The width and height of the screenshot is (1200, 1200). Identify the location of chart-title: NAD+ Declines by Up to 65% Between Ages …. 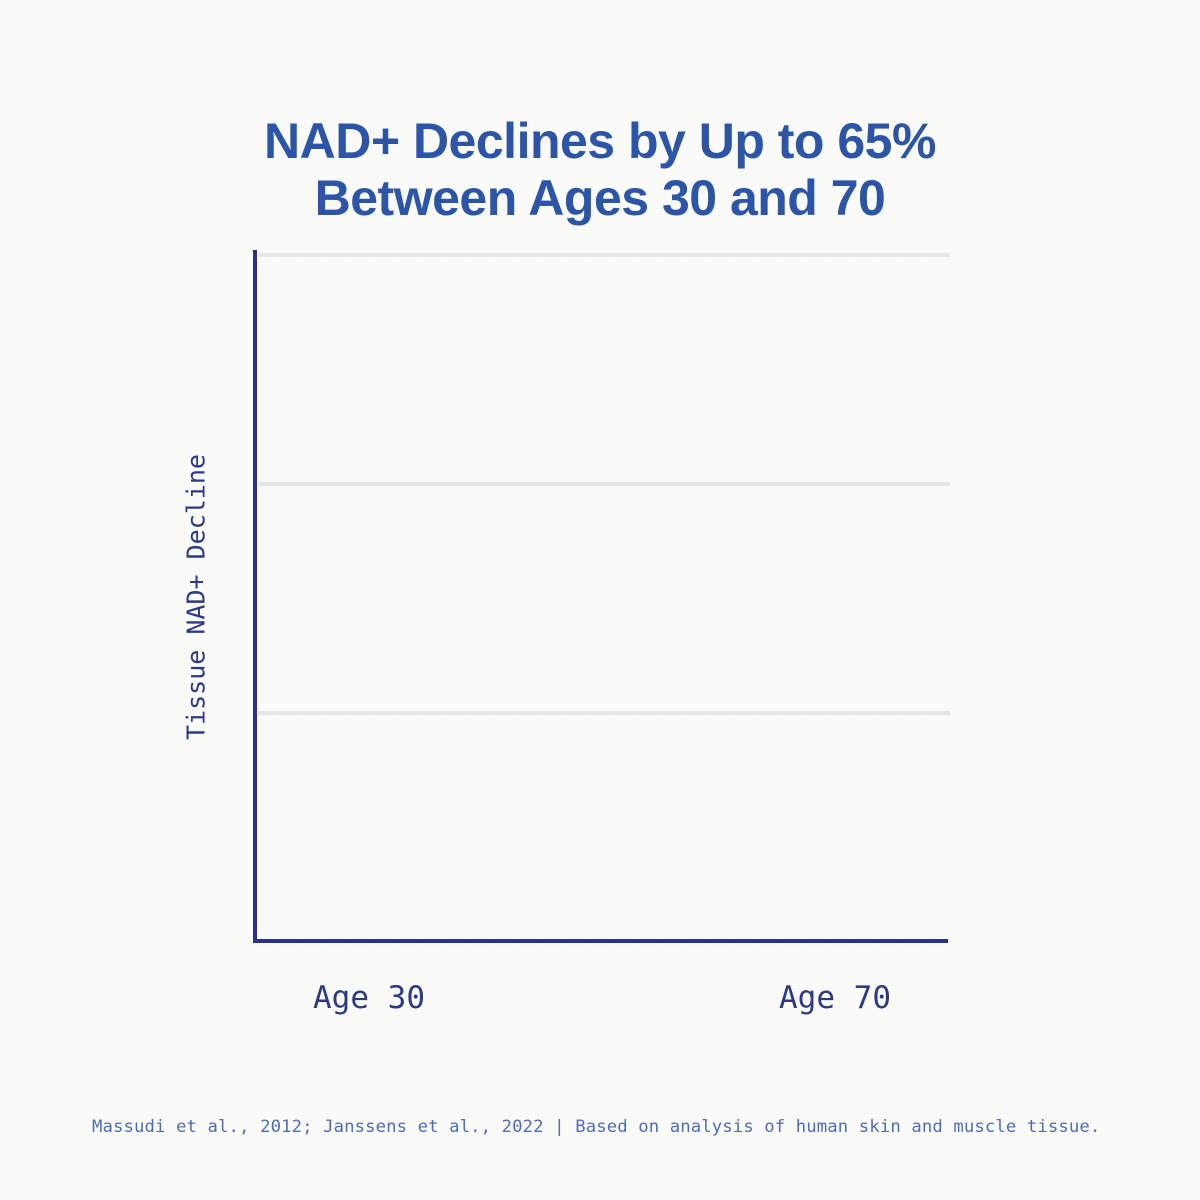
(600, 170).